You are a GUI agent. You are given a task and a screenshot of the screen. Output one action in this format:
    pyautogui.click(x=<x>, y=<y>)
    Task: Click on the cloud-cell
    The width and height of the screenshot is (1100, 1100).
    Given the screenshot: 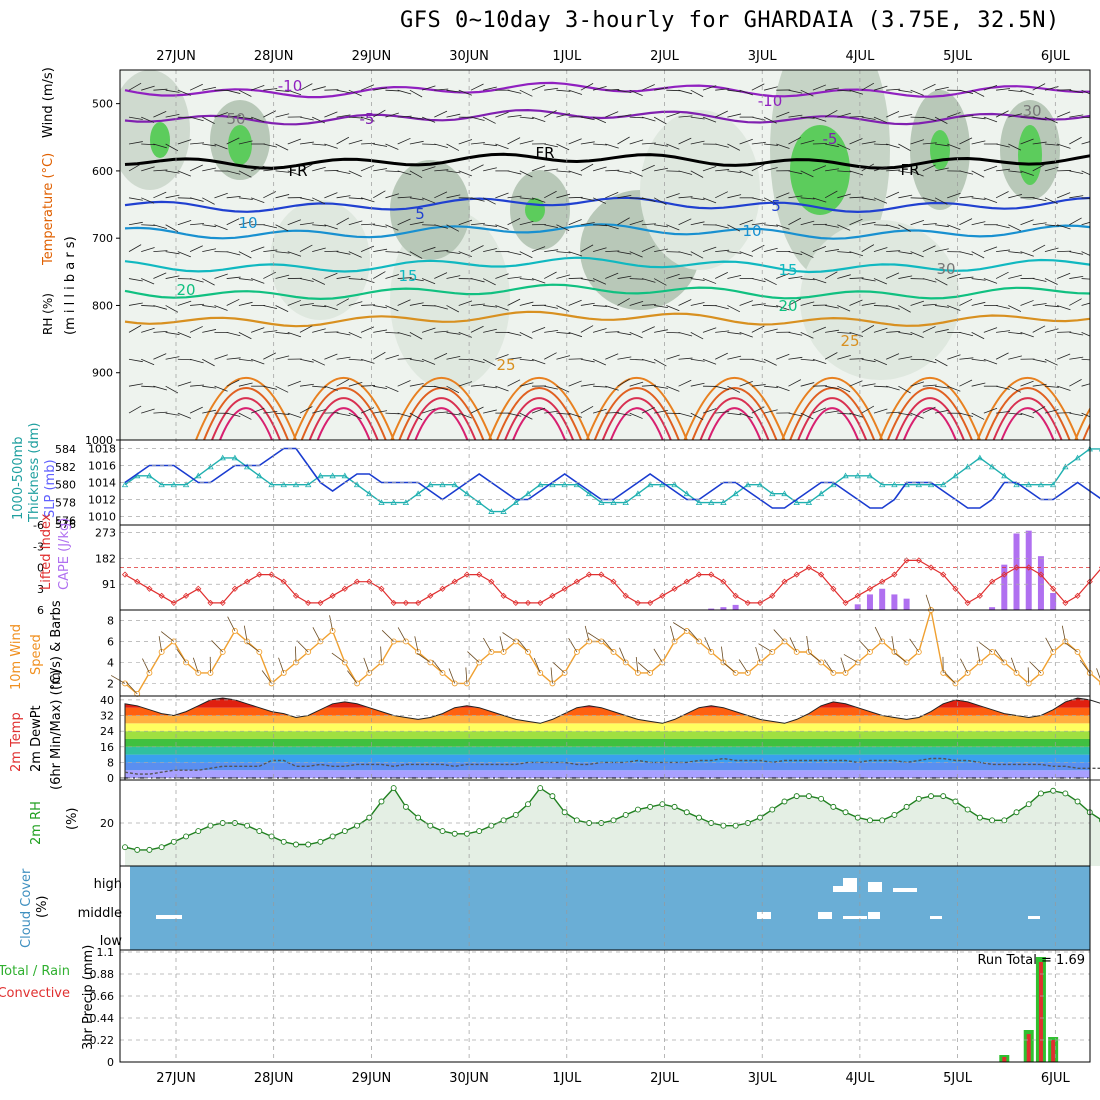 What is the action you would take?
    pyautogui.click(x=169, y=917)
    